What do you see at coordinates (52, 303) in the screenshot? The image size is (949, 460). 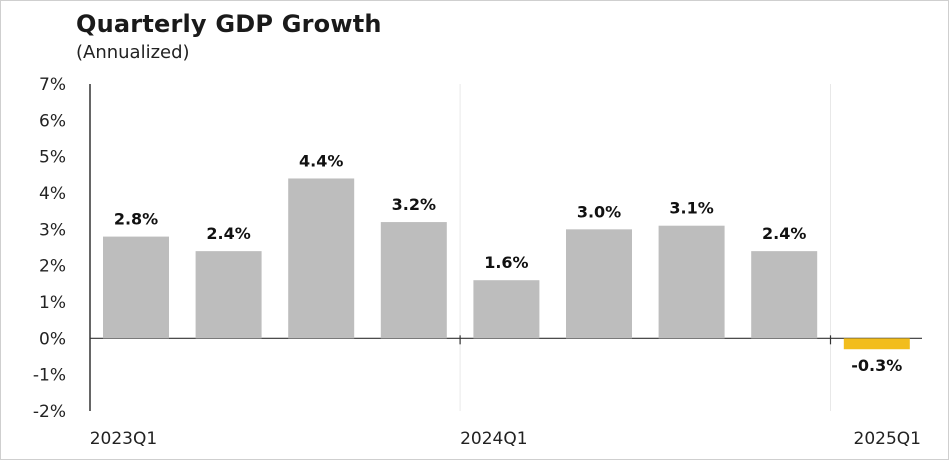 I see `y-tick-label: 1%` at bounding box center [52, 303].